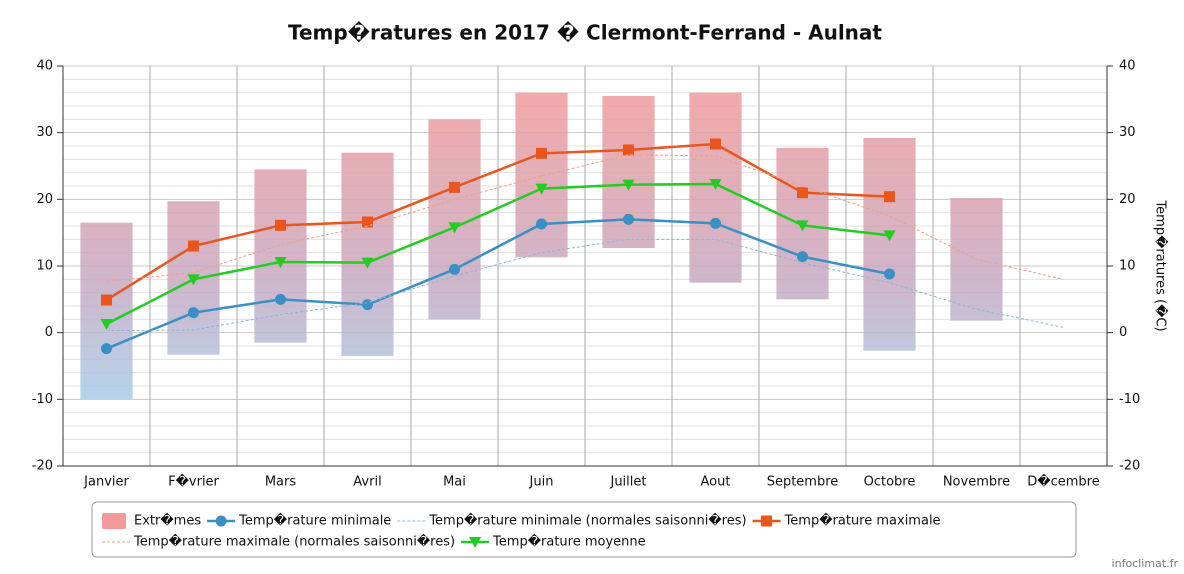  I want to click on x-tick-label: Novembre, so click(976, 482).